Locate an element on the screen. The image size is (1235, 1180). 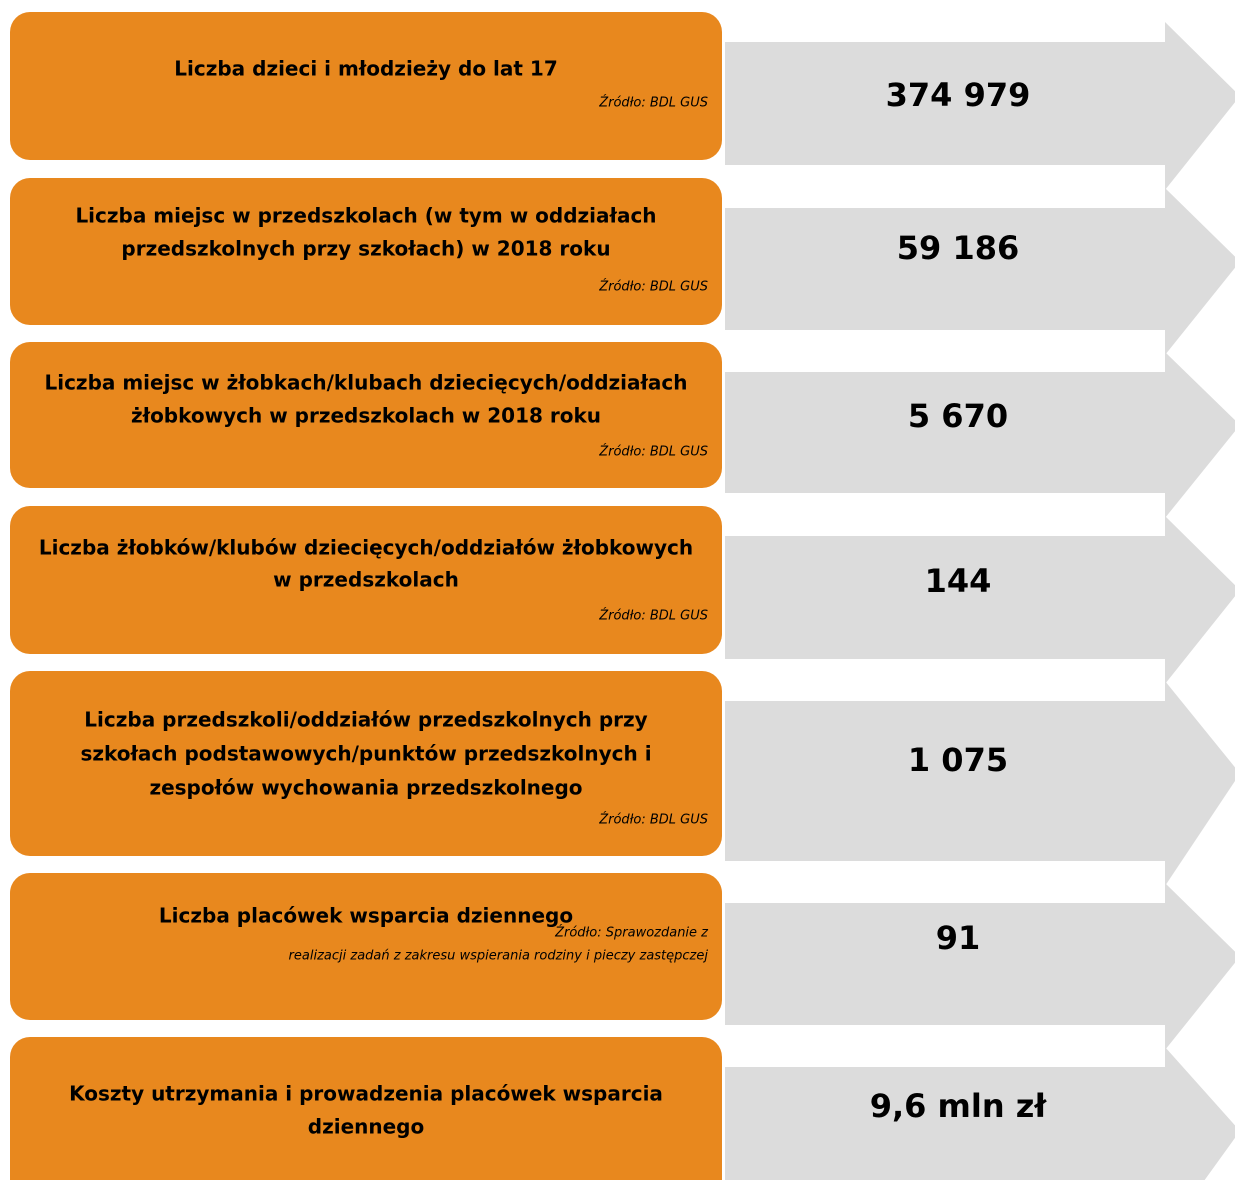
row-value: 91 is located at coordinates (958, 938).